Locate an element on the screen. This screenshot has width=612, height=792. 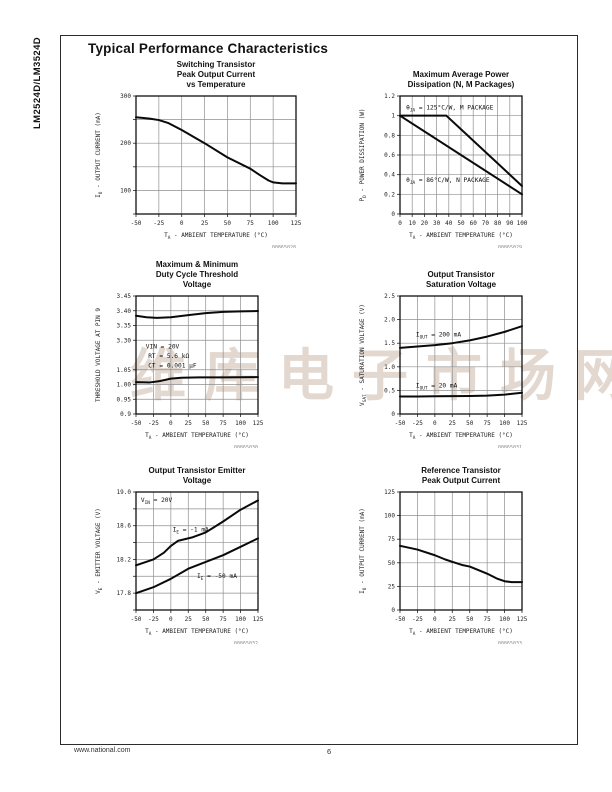
chart-title: Reference Transistor Peak Output Current is located at coordinates (461, 476).